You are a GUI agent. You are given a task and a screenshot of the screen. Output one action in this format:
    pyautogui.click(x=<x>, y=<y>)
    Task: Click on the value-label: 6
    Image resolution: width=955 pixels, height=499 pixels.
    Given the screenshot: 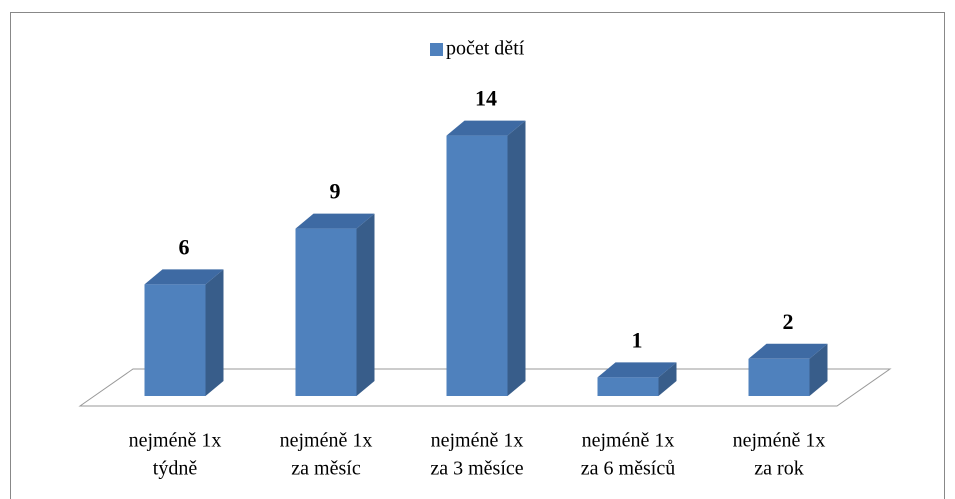 What is the action you would take?
    pyautogui.click(x=184, y=246)
    